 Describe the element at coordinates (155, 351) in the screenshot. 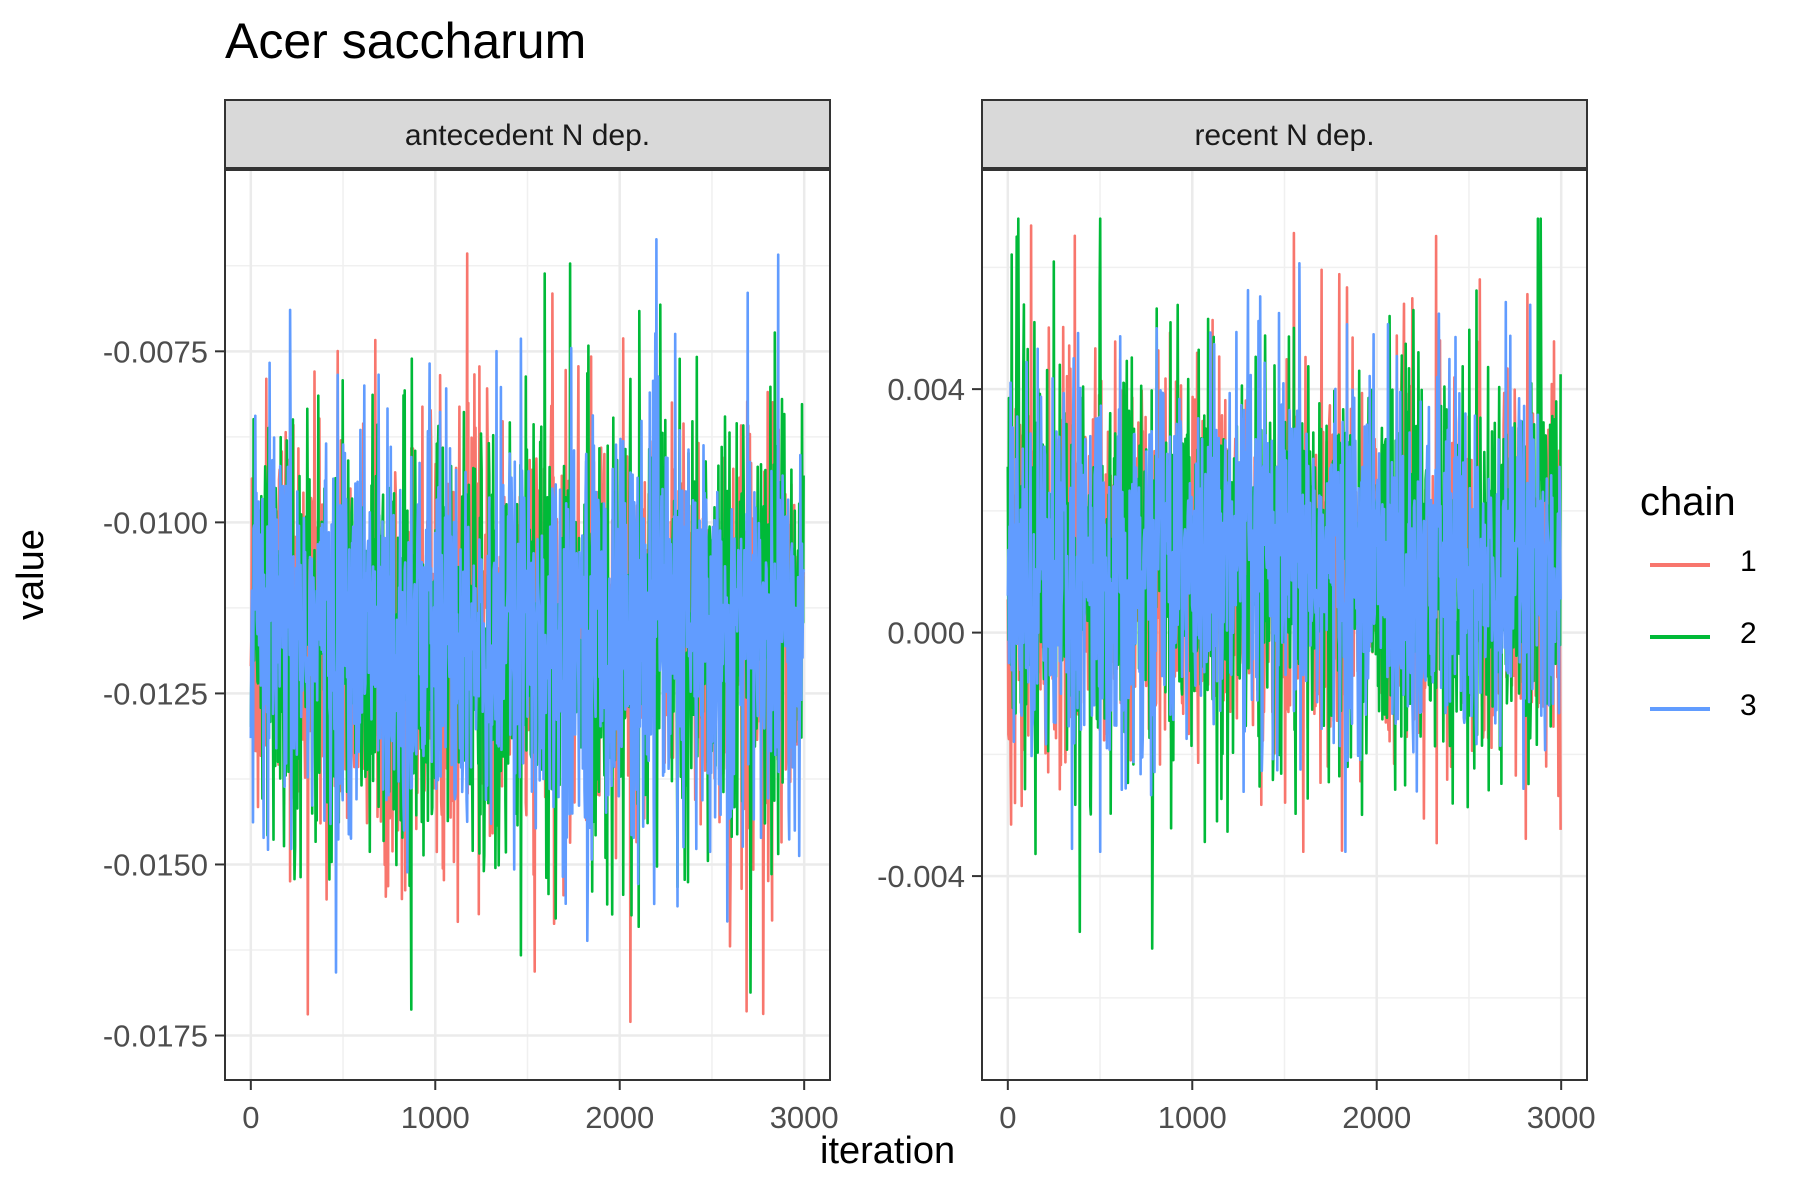

I see `y-tick-label: -0.0075` at that location.